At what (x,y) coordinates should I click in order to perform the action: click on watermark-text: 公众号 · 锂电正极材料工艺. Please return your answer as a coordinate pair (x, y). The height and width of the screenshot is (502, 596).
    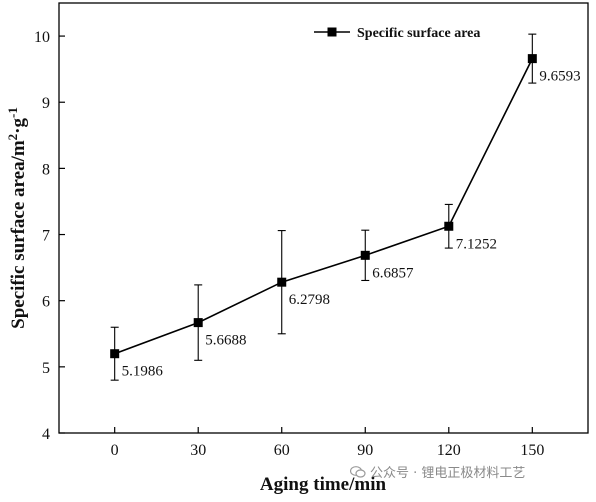
    Looking at the image, I should click on (448, 473).